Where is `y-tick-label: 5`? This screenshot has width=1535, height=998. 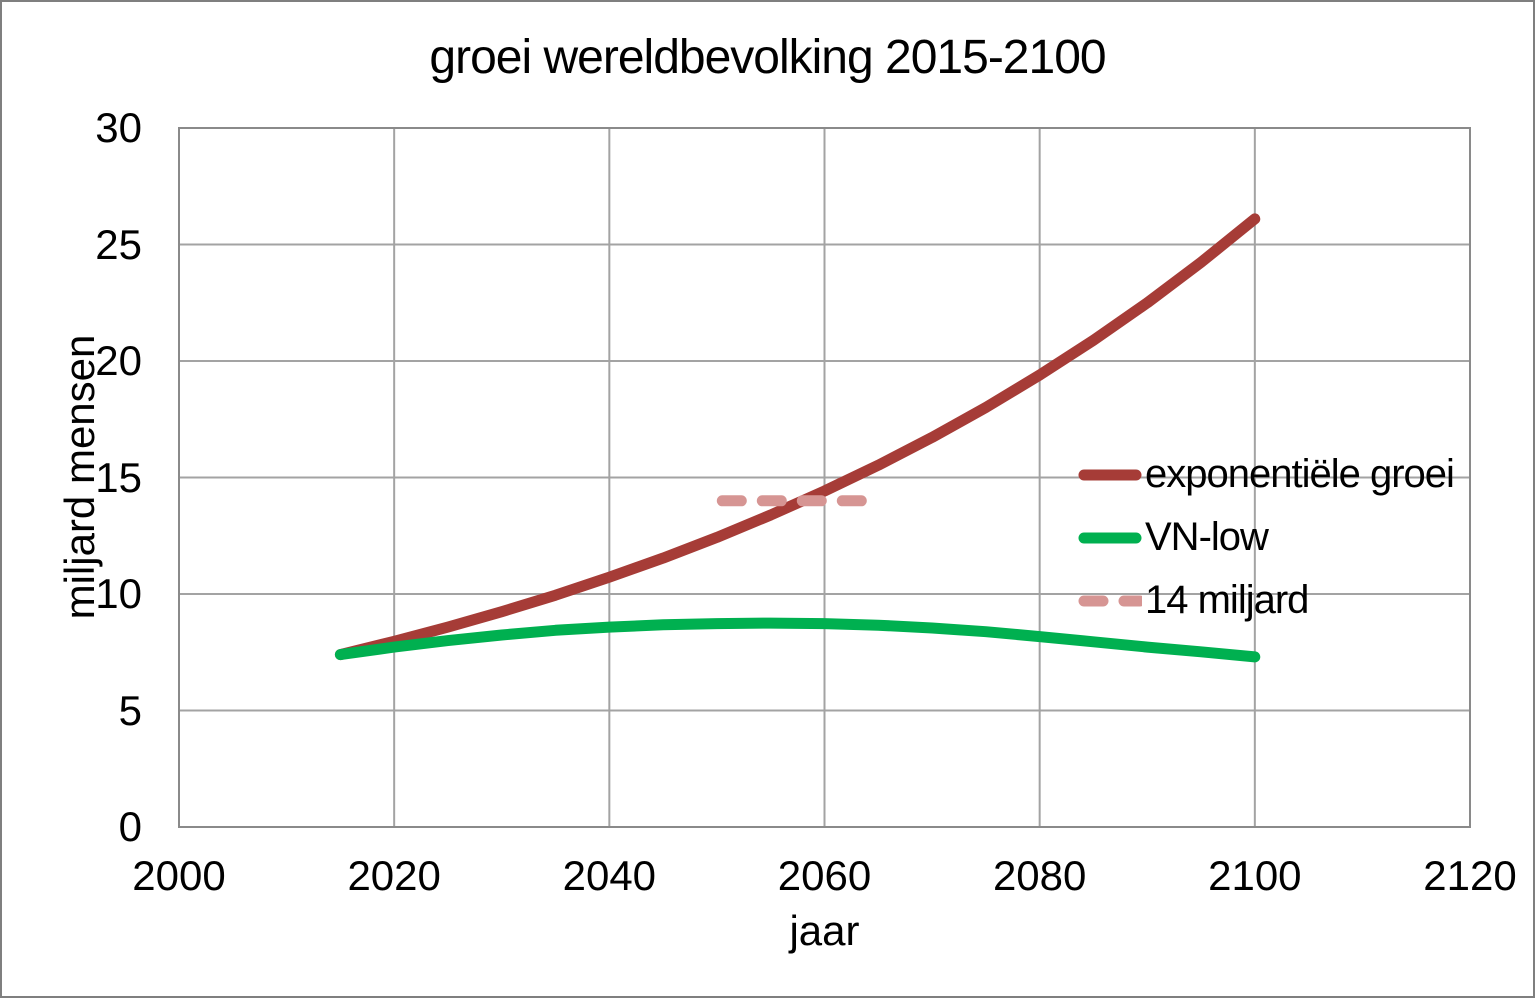
y-tick-label: 5 is located at coordinates (130, 710).